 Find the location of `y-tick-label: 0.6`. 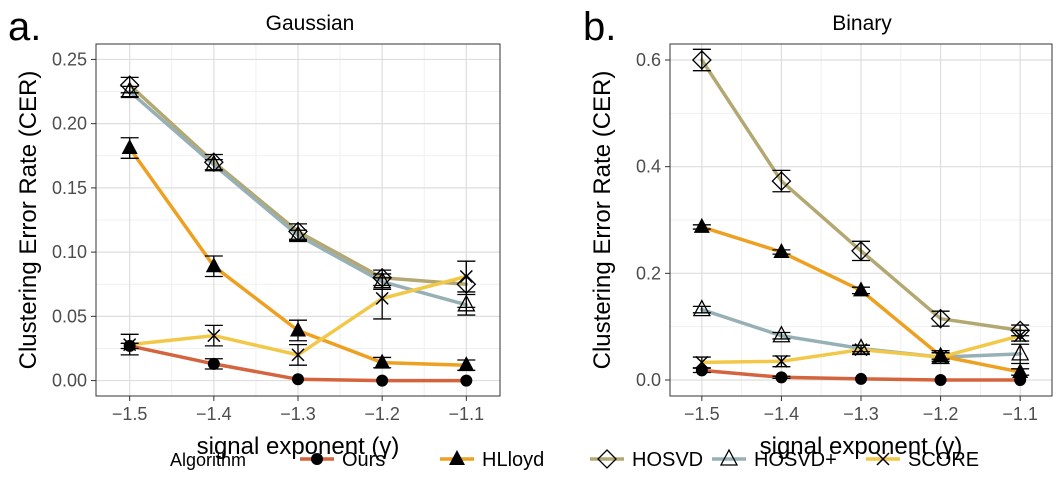

y-tick-label: 0.6 is located at coordinates (648, 60).